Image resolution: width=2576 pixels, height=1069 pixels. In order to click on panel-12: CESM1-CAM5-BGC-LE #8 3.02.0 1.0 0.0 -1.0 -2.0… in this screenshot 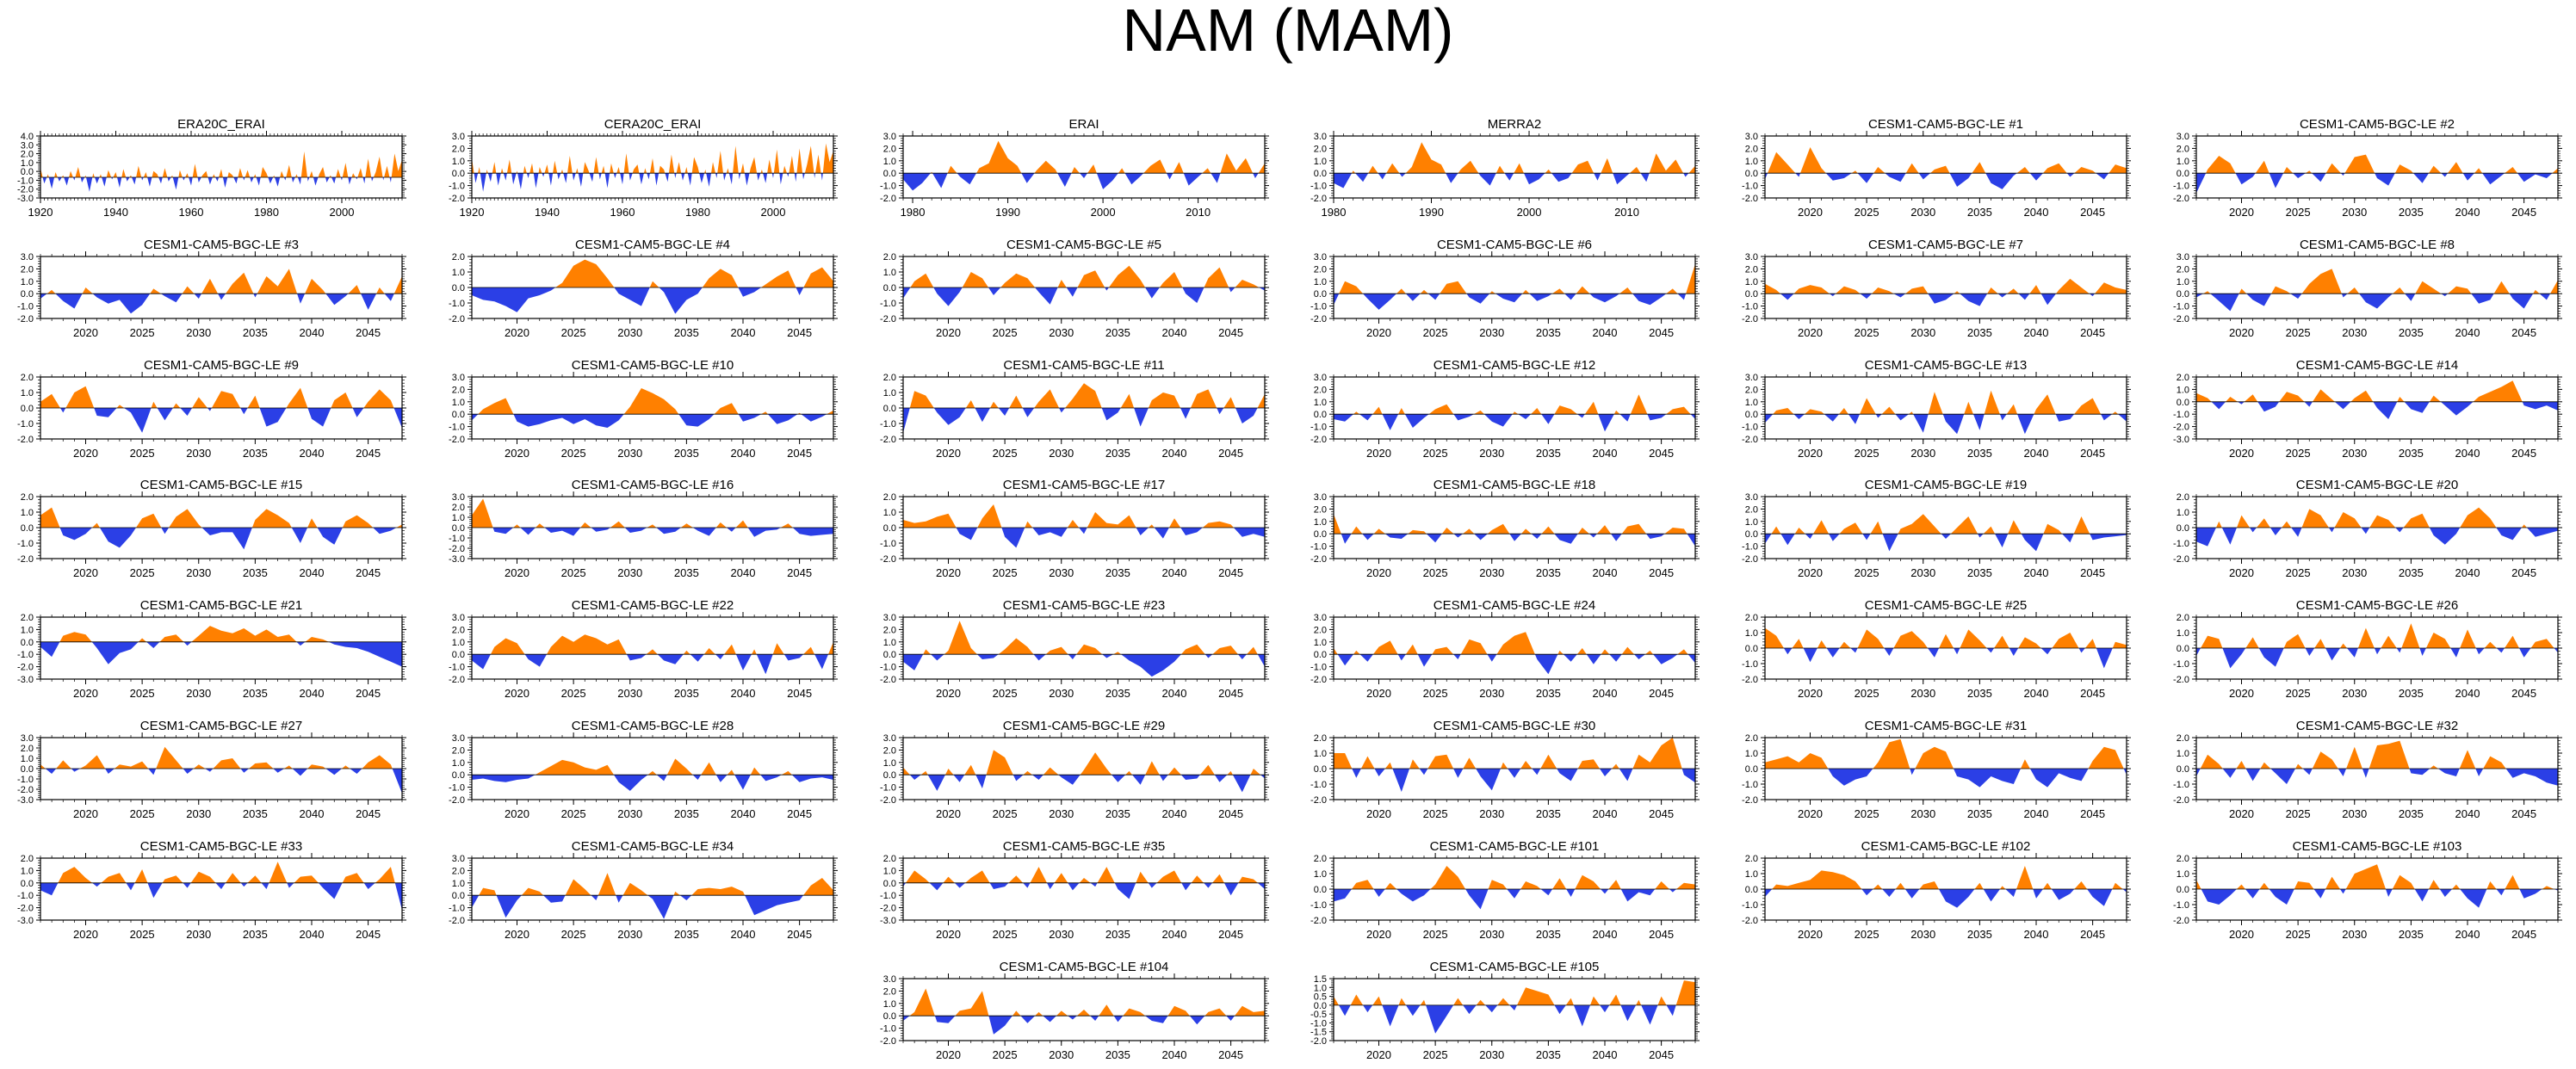, I will do `click(2368, 289)`.